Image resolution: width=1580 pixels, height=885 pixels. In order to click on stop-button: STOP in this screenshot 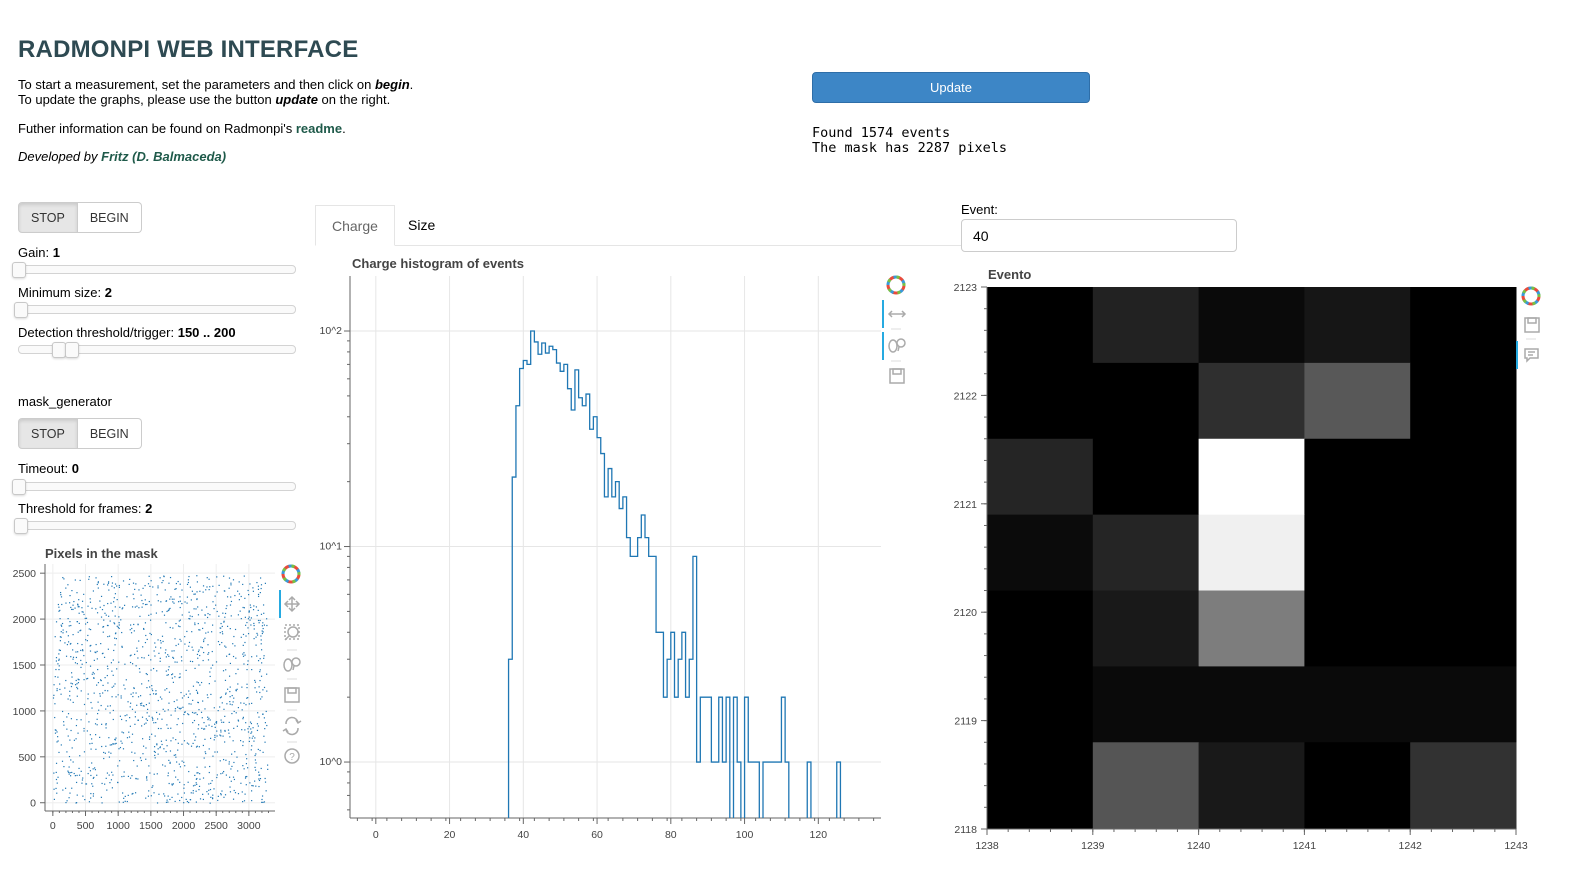, I will do `click(48, 217)`.